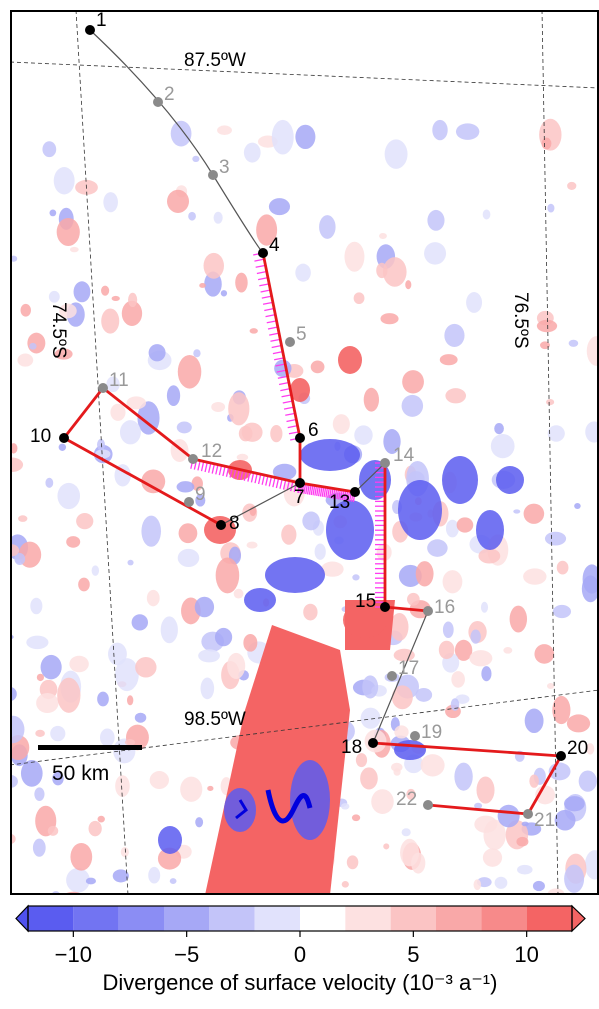 The width and height of the screenshot is (599, 1009). I want to click on waypoint-15-label: 15, so click(365, 601).